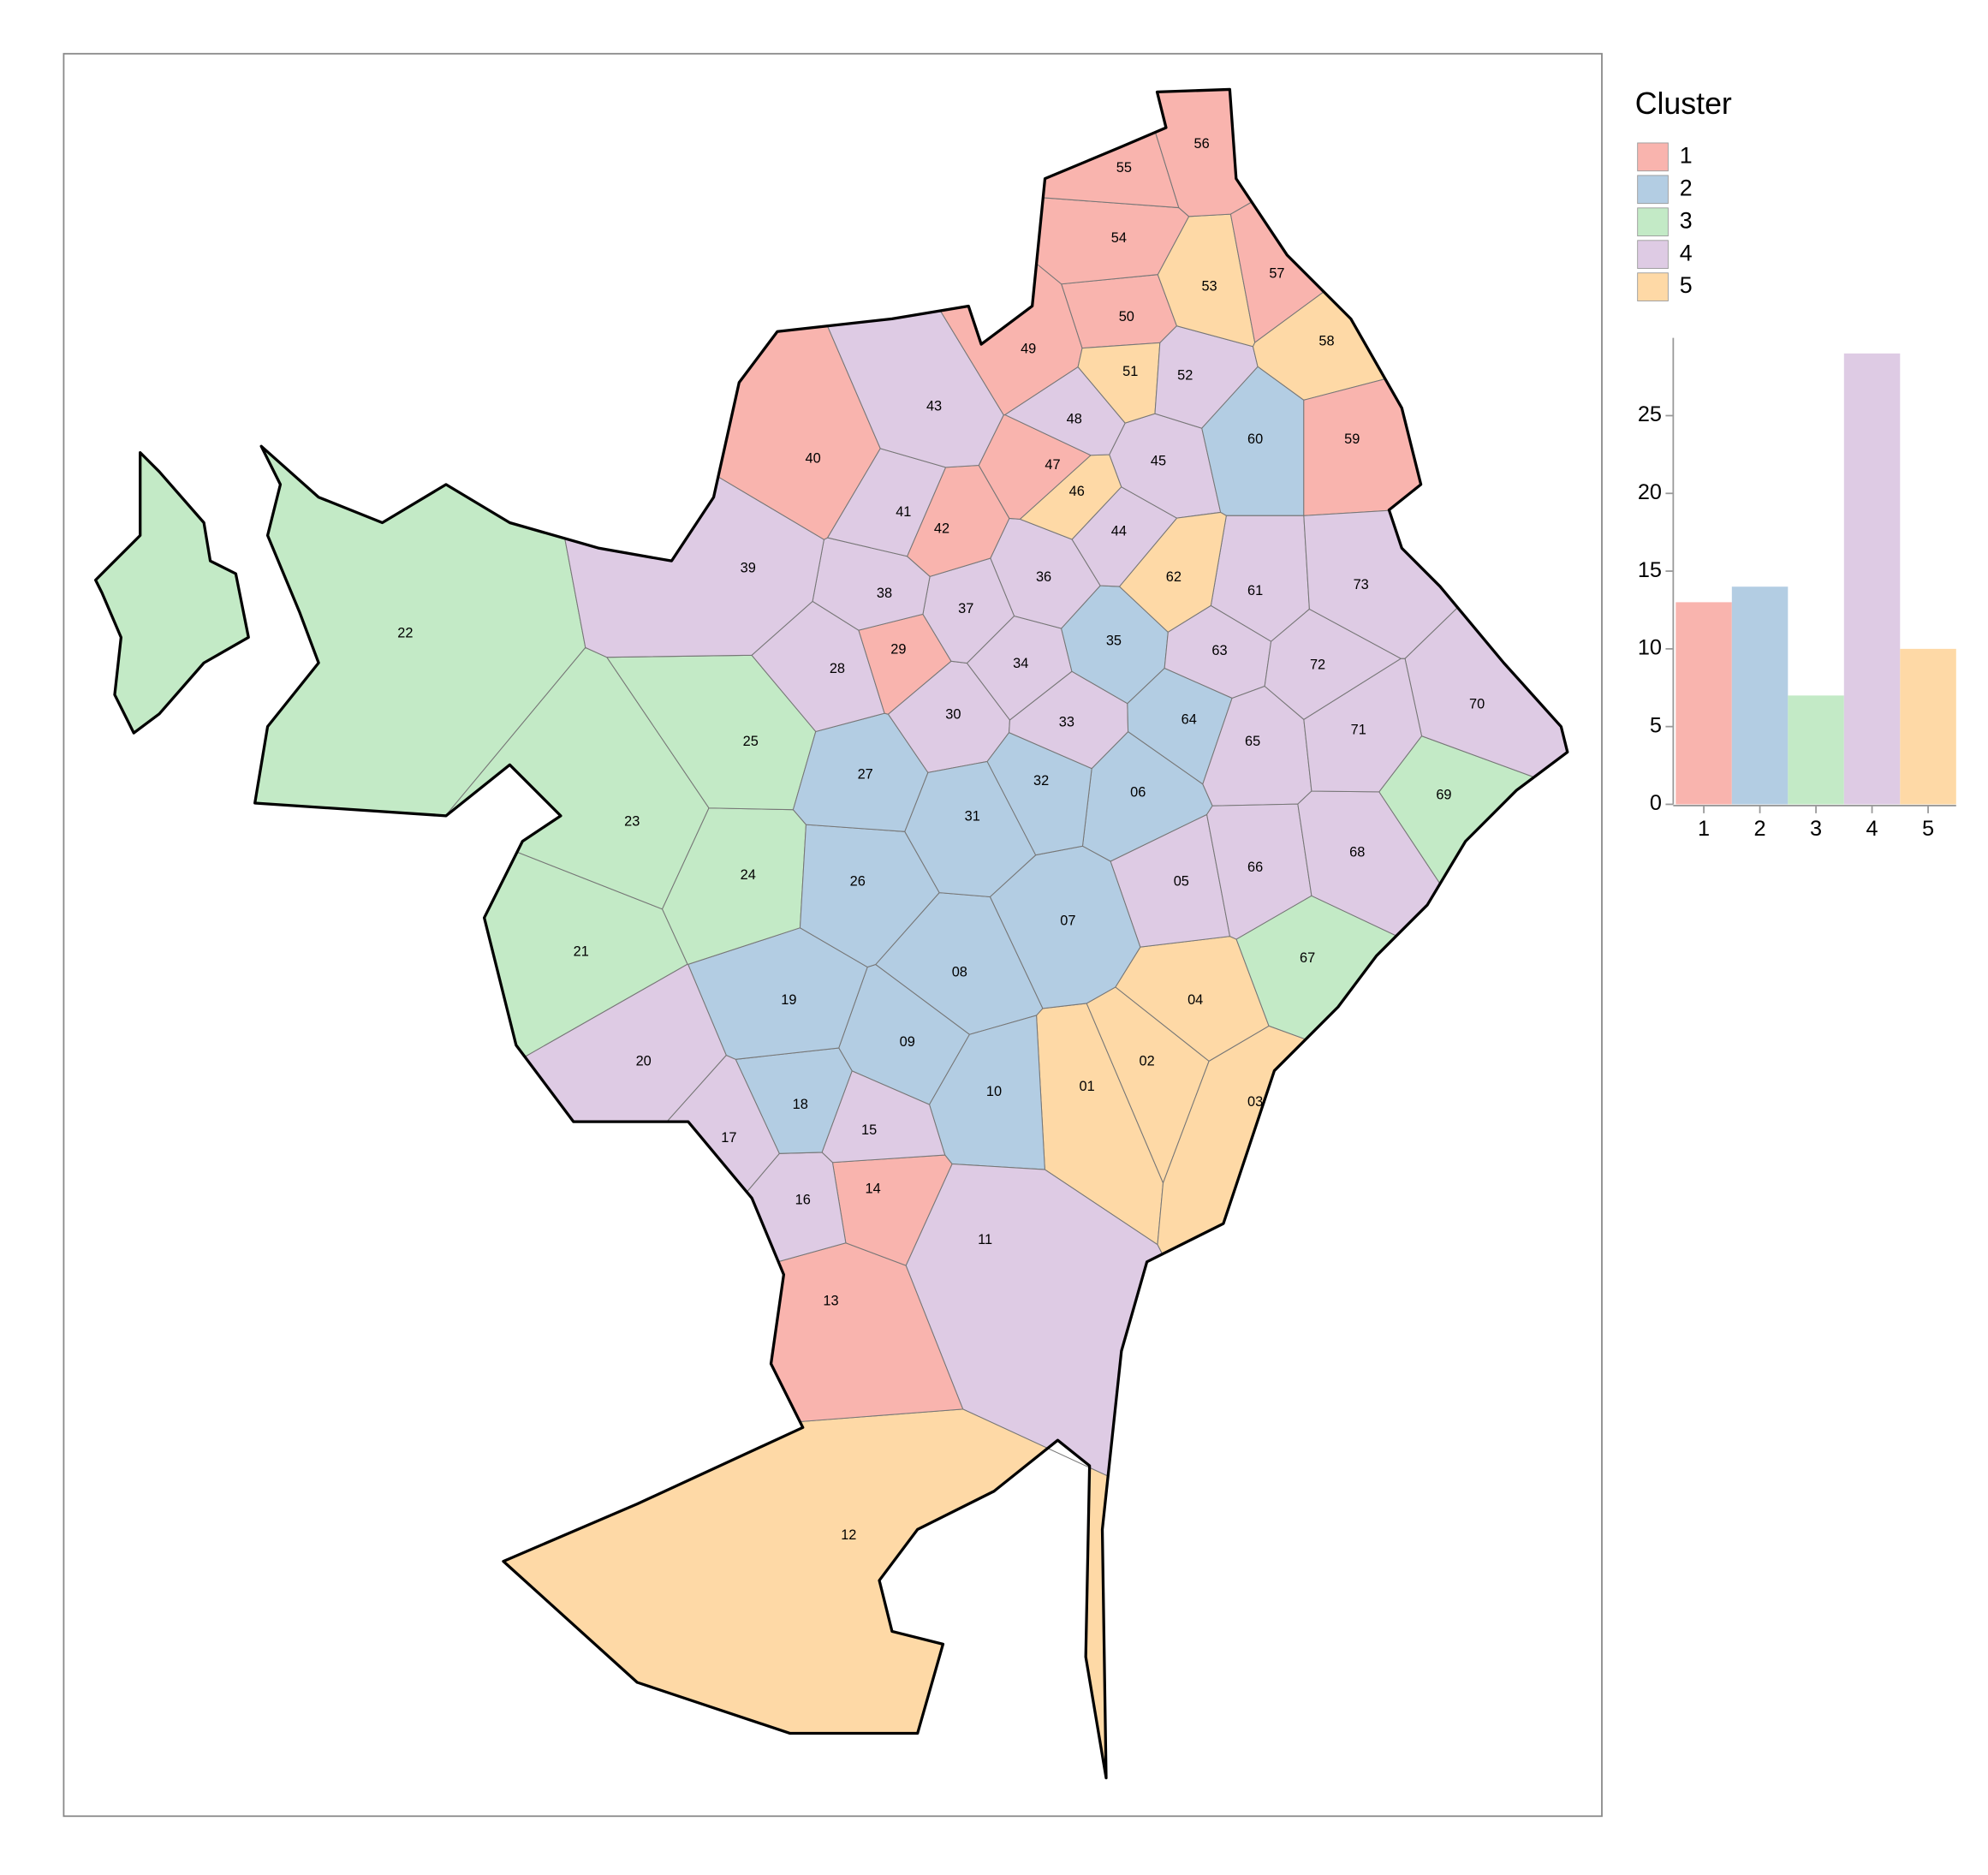 Image resolution: width=1988 pixels, height=1875 pixels. What do you see at coordinates (171, 593) in the screenshot?
I see `city-outline` at bounding box center [171, 593].